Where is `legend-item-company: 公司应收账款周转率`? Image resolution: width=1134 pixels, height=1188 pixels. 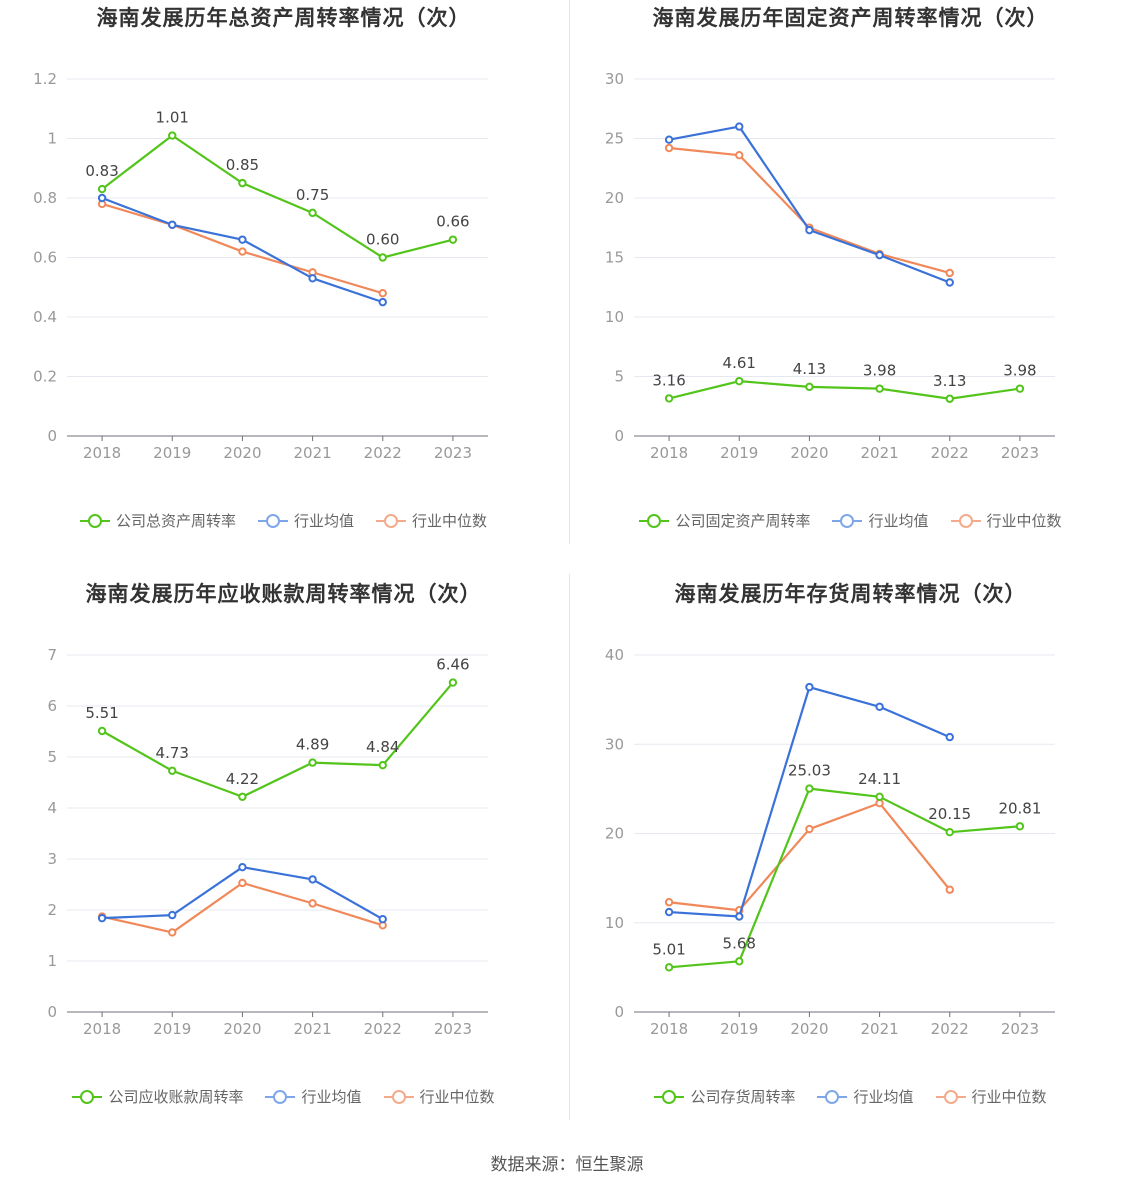 legend-item-company: 公司应收账款周转率 is located at coordinates (157, 1096).